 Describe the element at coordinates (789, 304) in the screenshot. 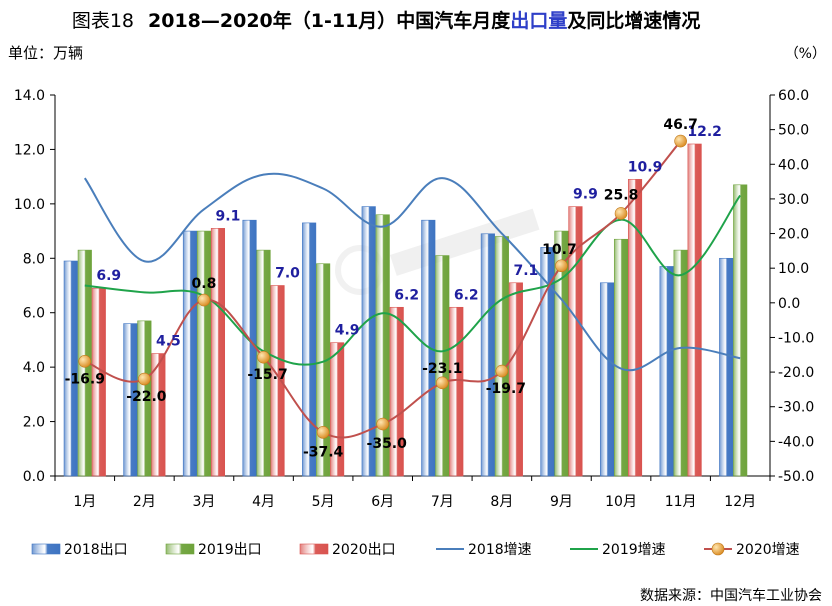

I see `y2-tick-label: 0.0` at that location.